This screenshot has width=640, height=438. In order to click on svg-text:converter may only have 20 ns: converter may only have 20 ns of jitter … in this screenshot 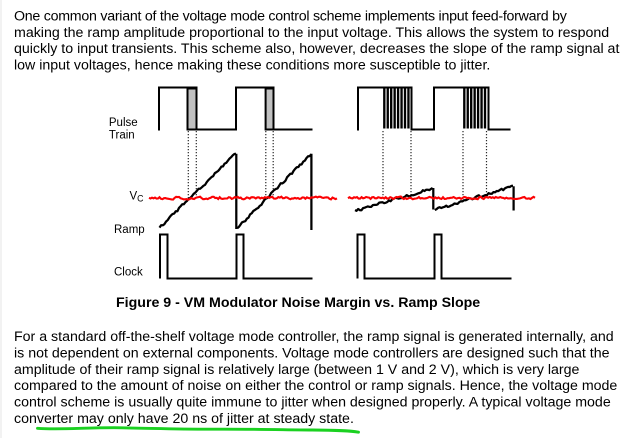, I will do `click(184, 419)`.